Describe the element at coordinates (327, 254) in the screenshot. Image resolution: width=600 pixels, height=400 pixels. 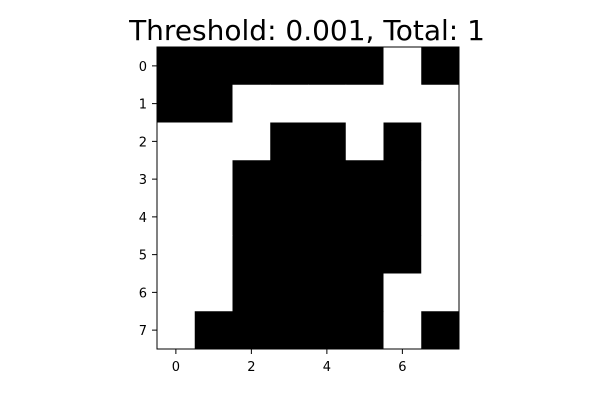
I see `heatmap-cell-r5-c4` at that location.